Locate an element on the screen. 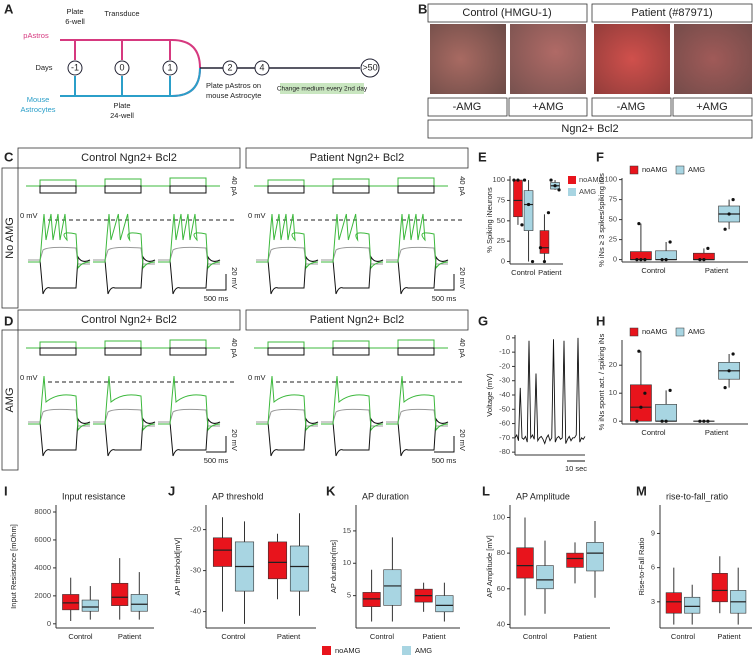 This screenshot has width=756, height=659. plate-bottom: Plate is located at coordinates (121, 105).